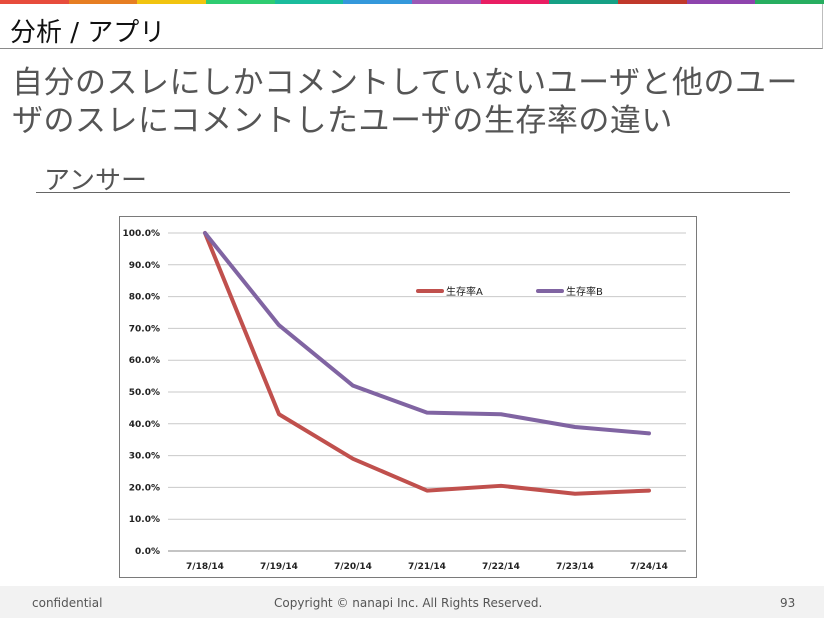 The image size is (824, 618). What do you see at coordinates (788, 603) in the screenshot?
I see `page-number: 93` at bounding box center [788, 603].